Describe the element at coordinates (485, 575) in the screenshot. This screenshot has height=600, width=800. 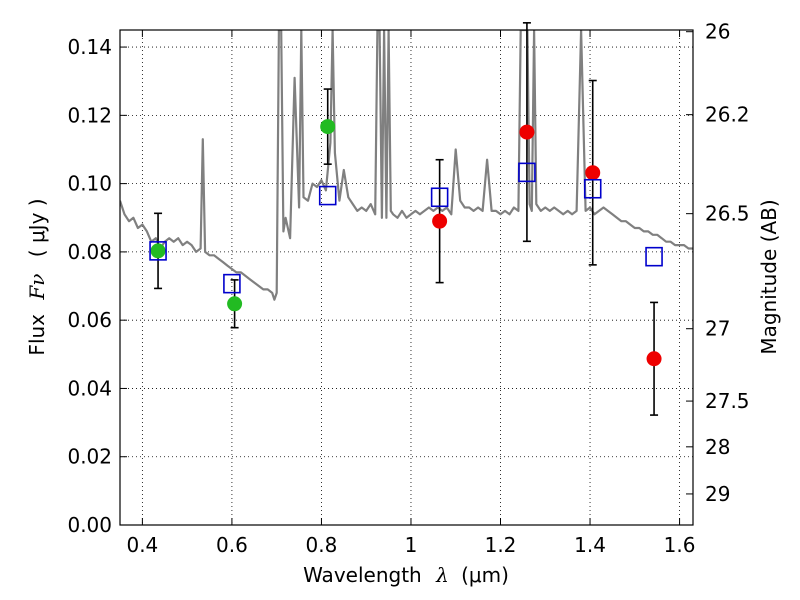
I see `x-axis-label-unit: (μm)` at that location.